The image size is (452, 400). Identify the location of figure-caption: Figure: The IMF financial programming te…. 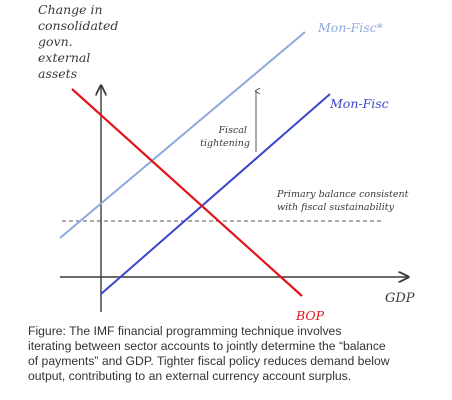
(238, 354).